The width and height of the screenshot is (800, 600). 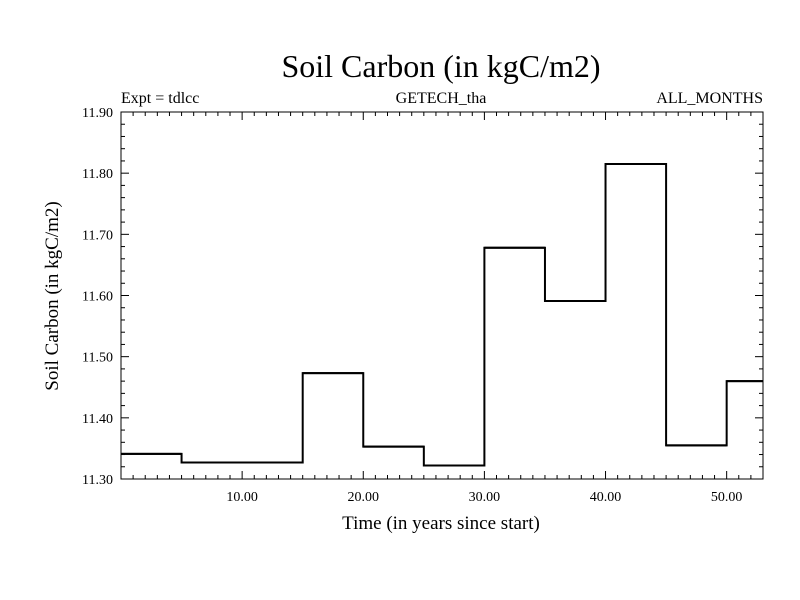 What do you see at coordinates (727, 497) in the screenshot?
I see `x-tick-label: 50.00` at bounding box center [727, 497].